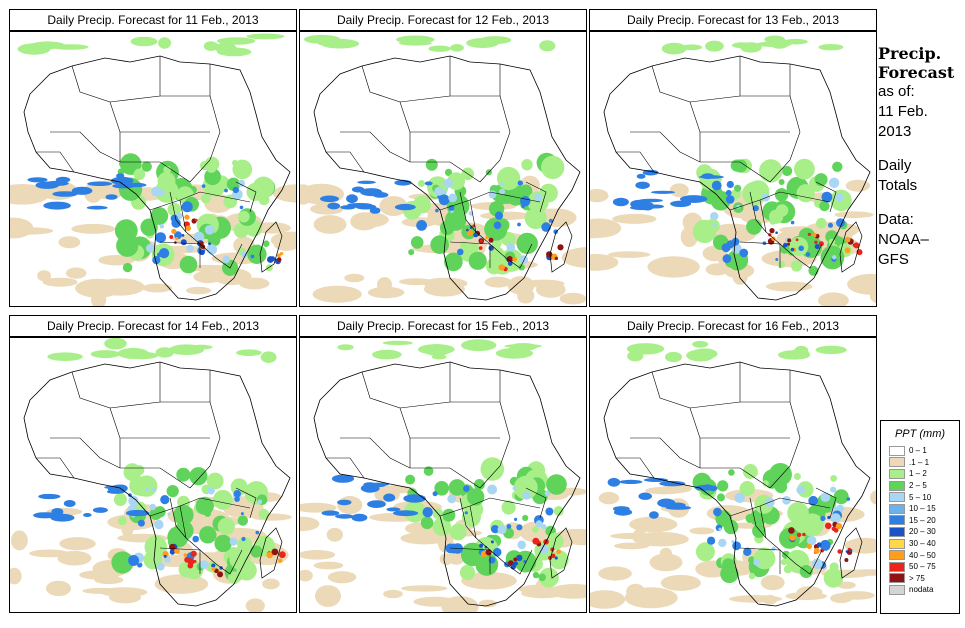  I want to click on totals-line2: Totals, so click(898, 185).